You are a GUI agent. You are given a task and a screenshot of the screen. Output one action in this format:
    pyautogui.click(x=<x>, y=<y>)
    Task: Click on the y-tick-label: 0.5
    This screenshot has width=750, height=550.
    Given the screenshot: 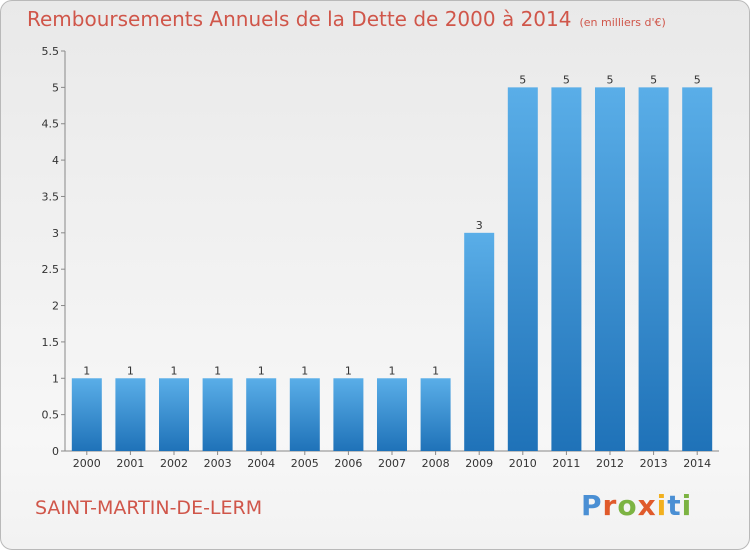 What is the action you would take?
    pyautogui.click(x=51, y=415)
    